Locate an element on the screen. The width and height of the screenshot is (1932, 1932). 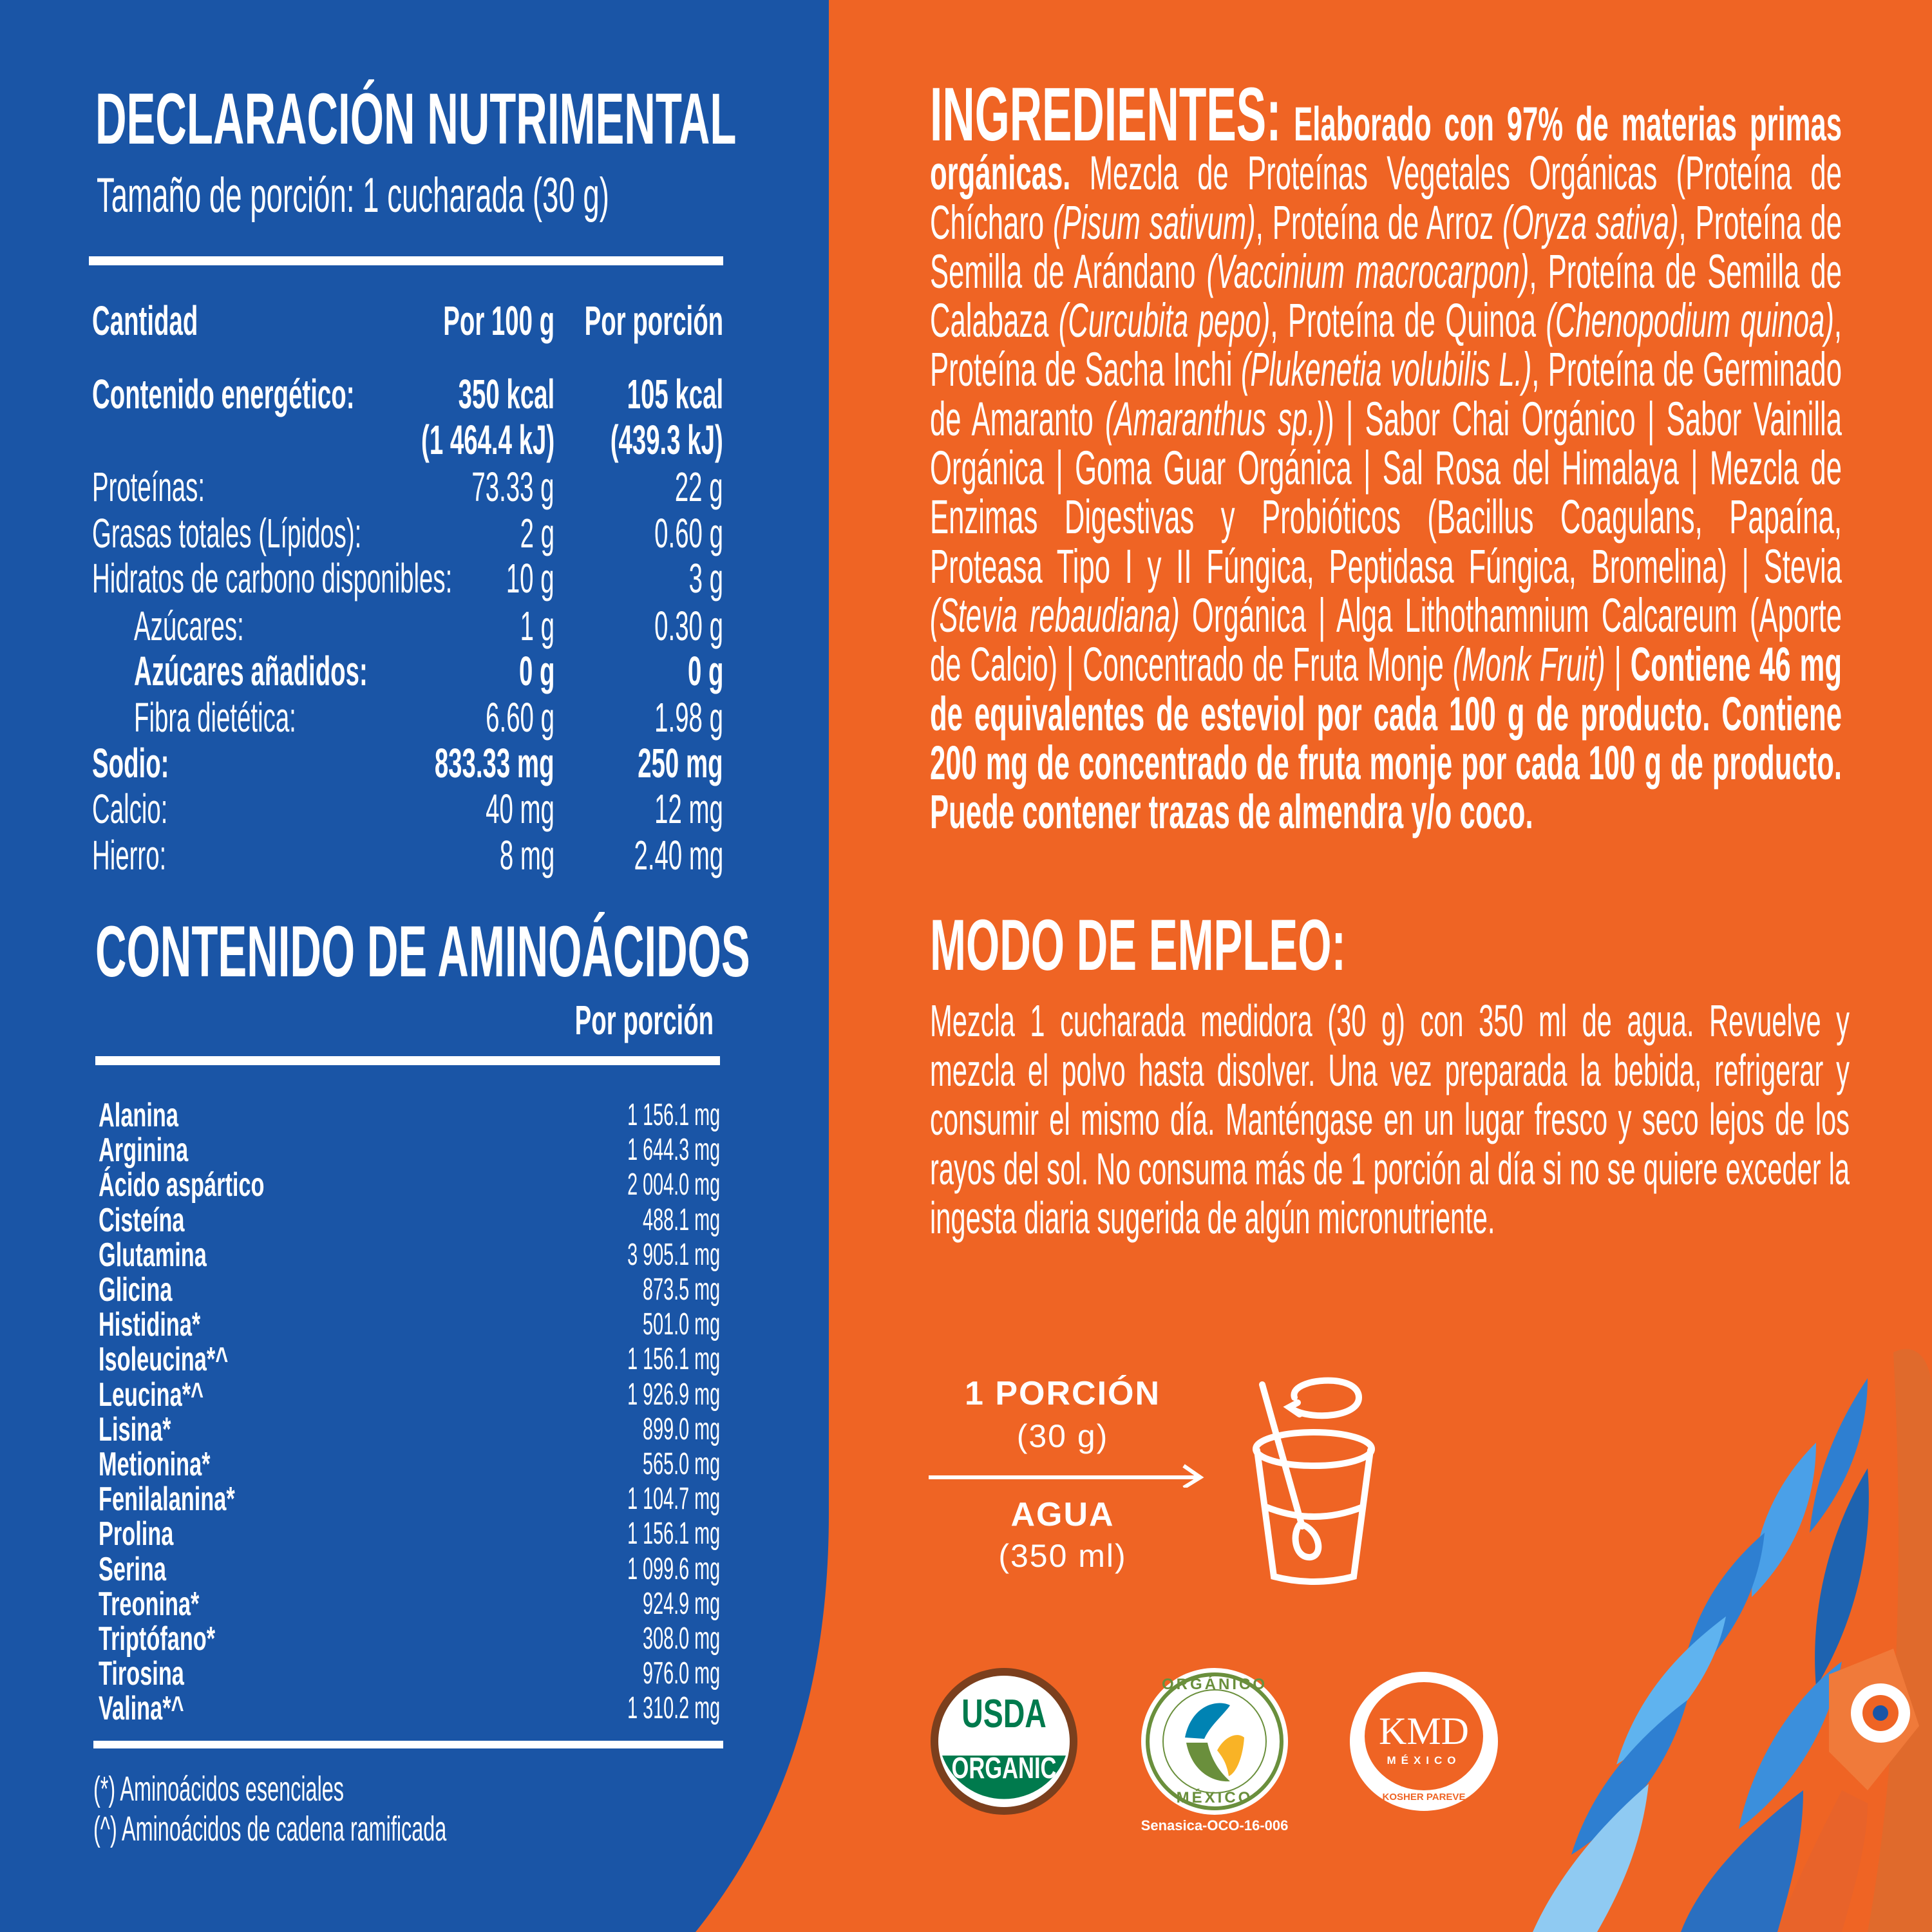
nutrient-per-100g: 833.33 mg is located at coordinates (495, 763).